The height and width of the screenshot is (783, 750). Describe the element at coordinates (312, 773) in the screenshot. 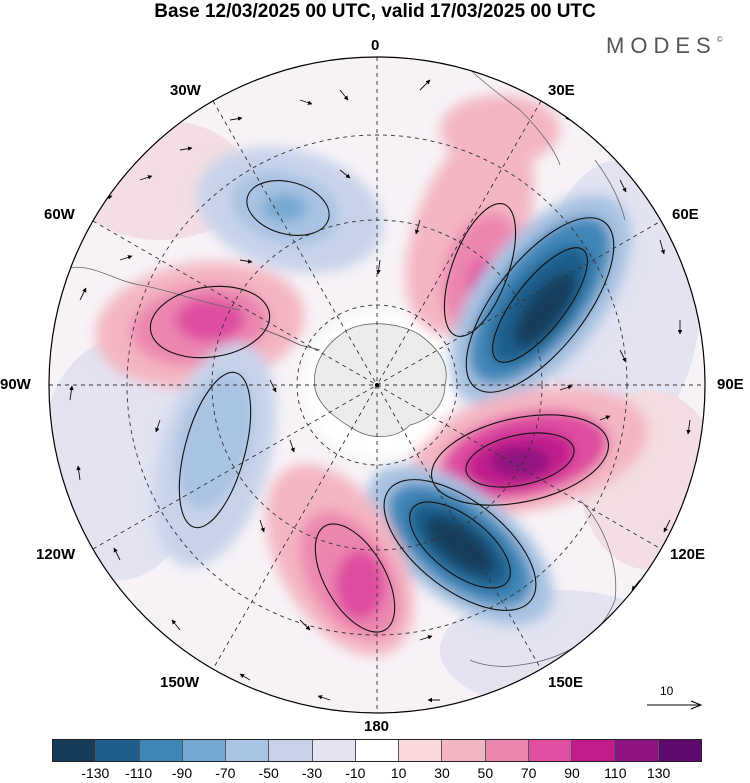

I see `colorbar-tick-label: -30` at that location.